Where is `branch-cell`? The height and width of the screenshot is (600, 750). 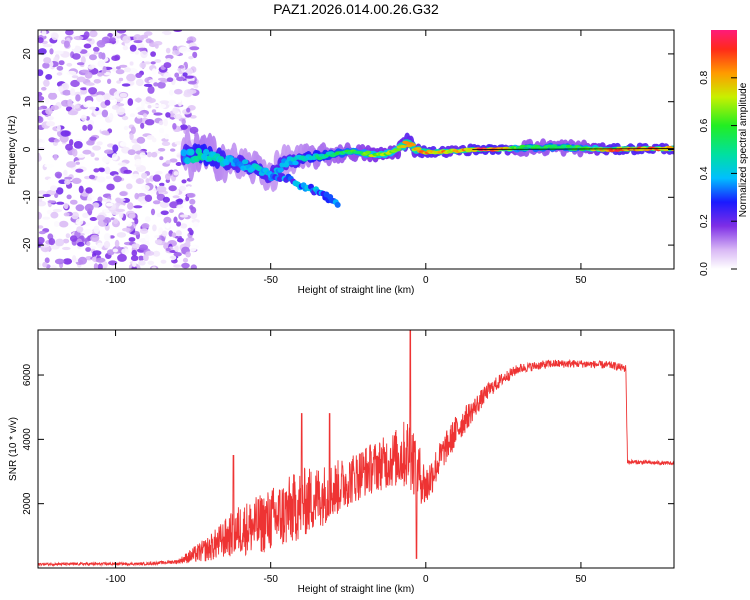
branch-cell is located at coordinates (337, 204).